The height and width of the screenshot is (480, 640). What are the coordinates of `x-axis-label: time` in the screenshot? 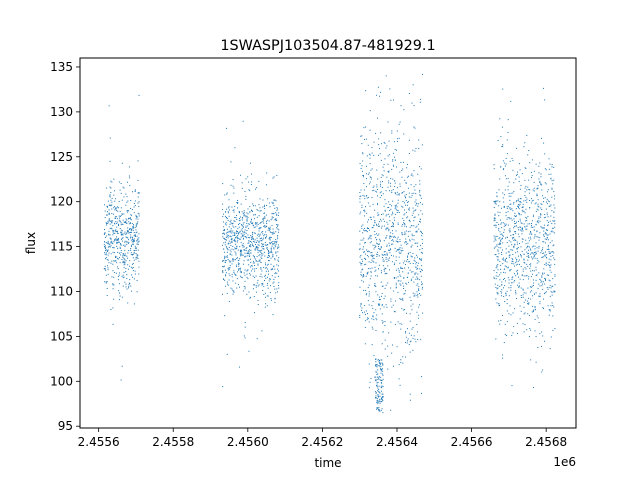 It's located at (327, 463).